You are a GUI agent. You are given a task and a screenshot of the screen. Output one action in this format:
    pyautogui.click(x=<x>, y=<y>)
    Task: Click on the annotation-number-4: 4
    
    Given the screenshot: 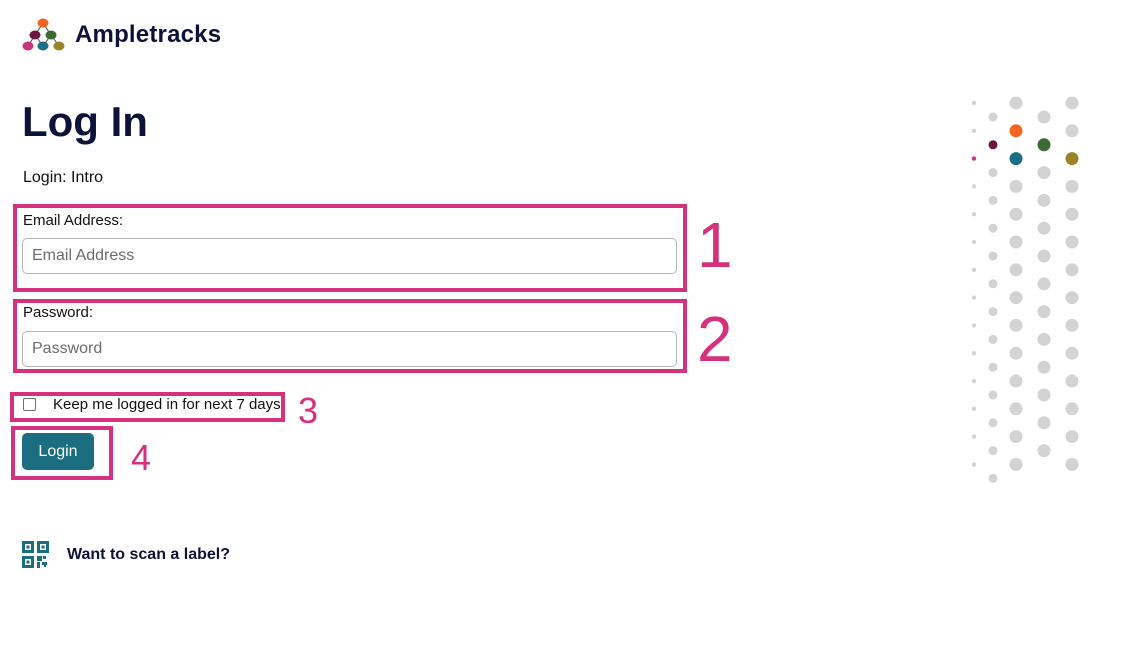 What is the action you would take?
    pyautogui.click(x=141, y=457)
    